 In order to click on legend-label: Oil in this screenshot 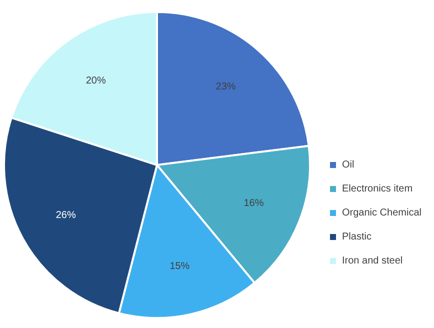, I will do `click(348, 165)`.